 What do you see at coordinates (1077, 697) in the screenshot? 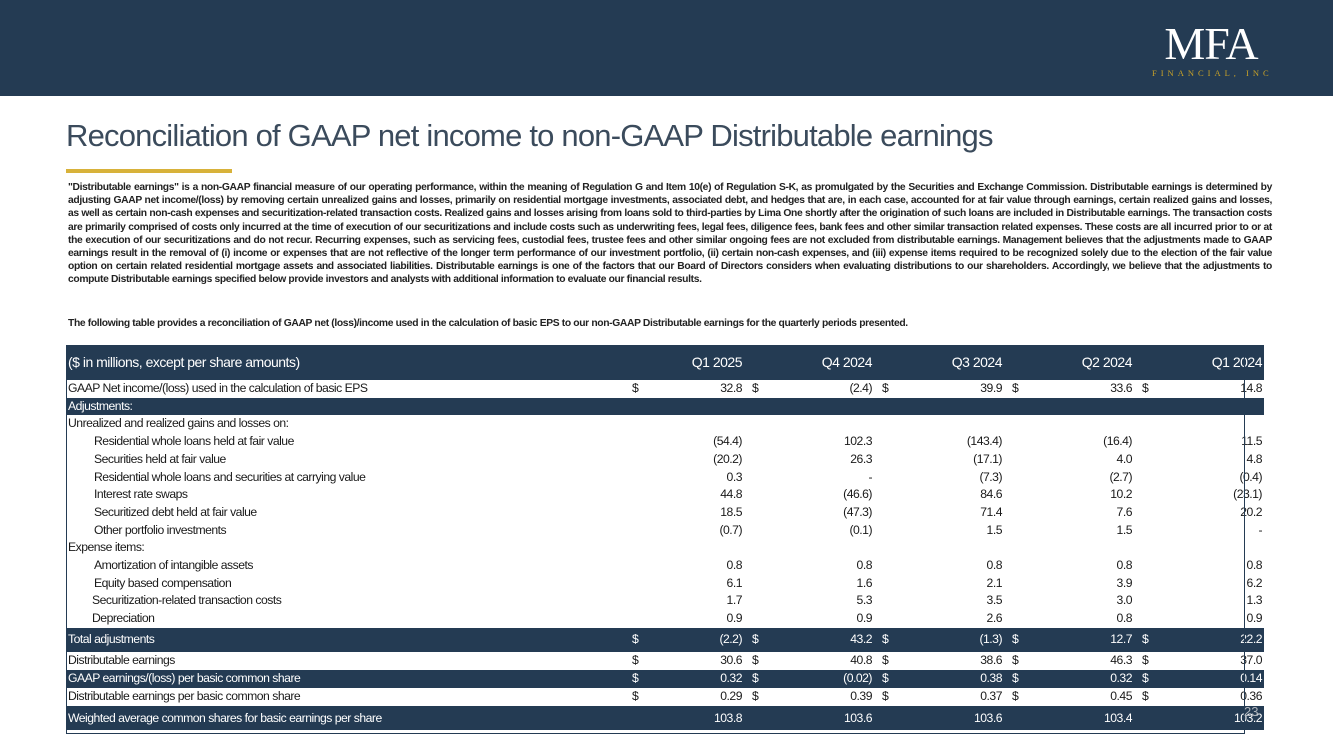
I see `row-value: 0.45` at bounding box center [1077, 697].